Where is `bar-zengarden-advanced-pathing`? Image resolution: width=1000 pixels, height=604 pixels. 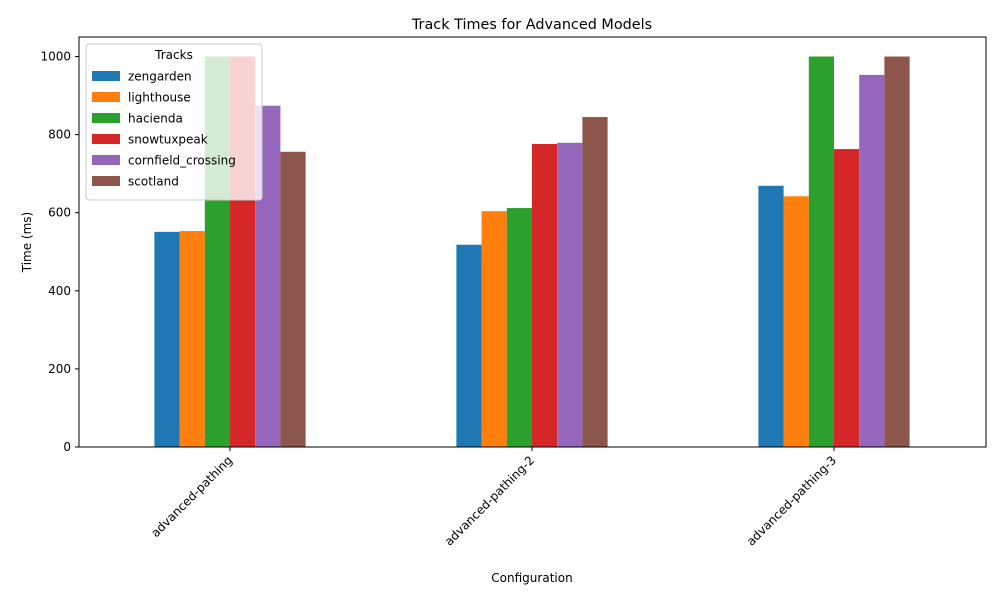 bar-zengarden-advanced-pathing is located at coordinates (167, 339).